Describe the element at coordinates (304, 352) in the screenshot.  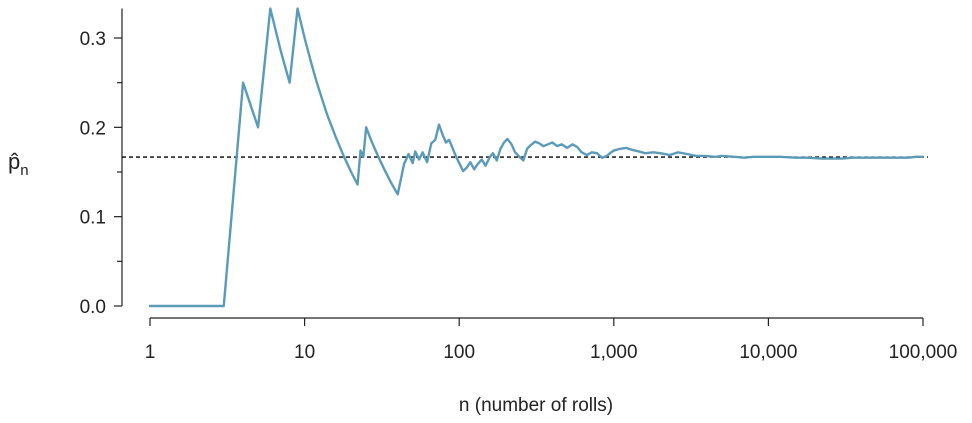
I see `x-tick-label: 10` at that location.